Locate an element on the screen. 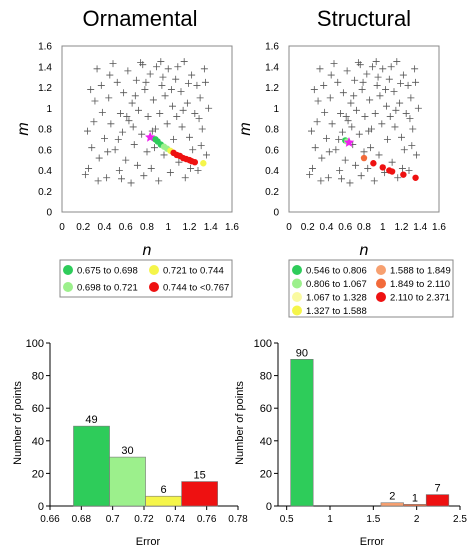 The image size is (476, 550). legend-box is located at coordinates (146, 278).